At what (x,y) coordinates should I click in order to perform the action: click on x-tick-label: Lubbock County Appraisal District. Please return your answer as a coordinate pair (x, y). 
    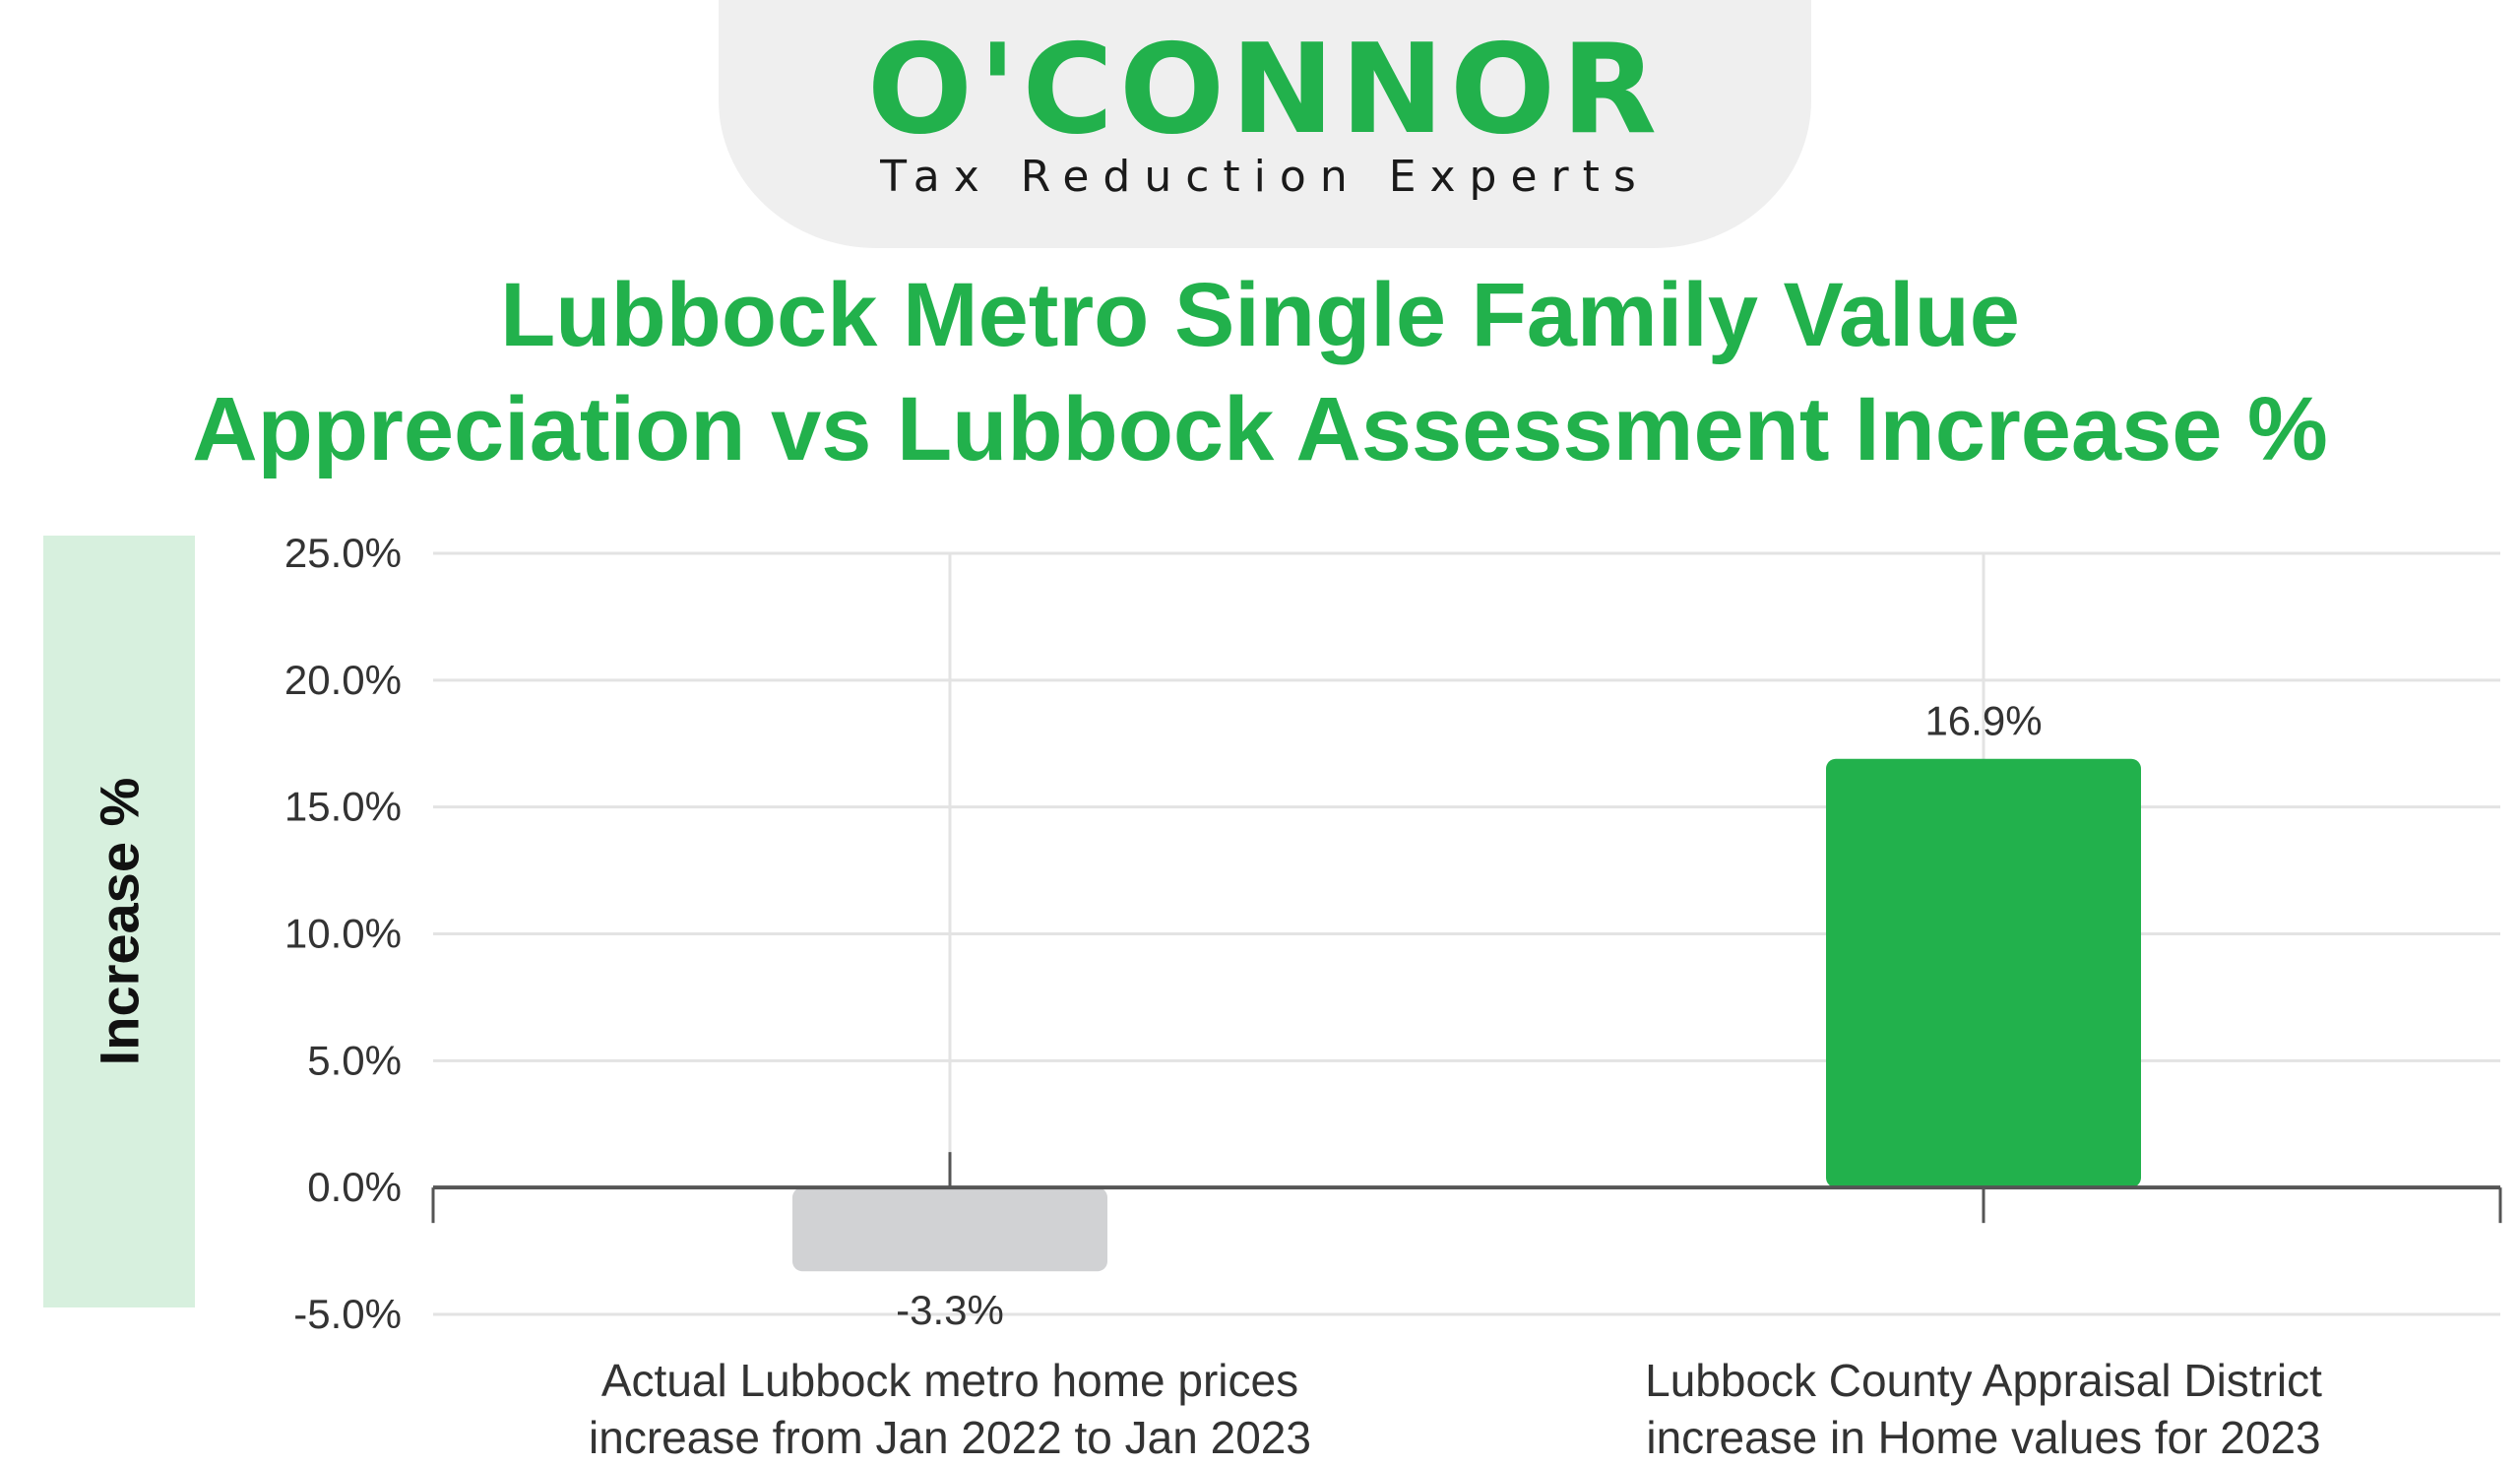
    Looking at the image, I should click on (1983, 1381).